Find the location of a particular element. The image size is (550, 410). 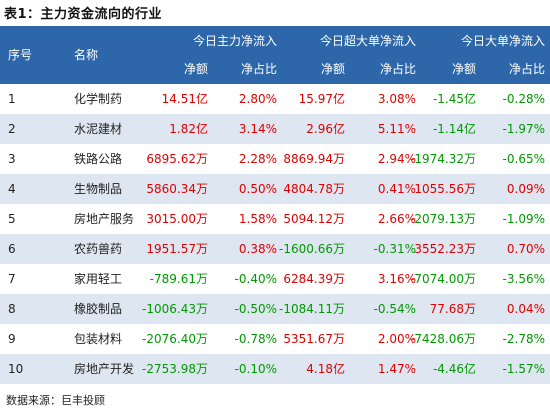

header-net-3: 净额 is located at coordinates (463, 69).